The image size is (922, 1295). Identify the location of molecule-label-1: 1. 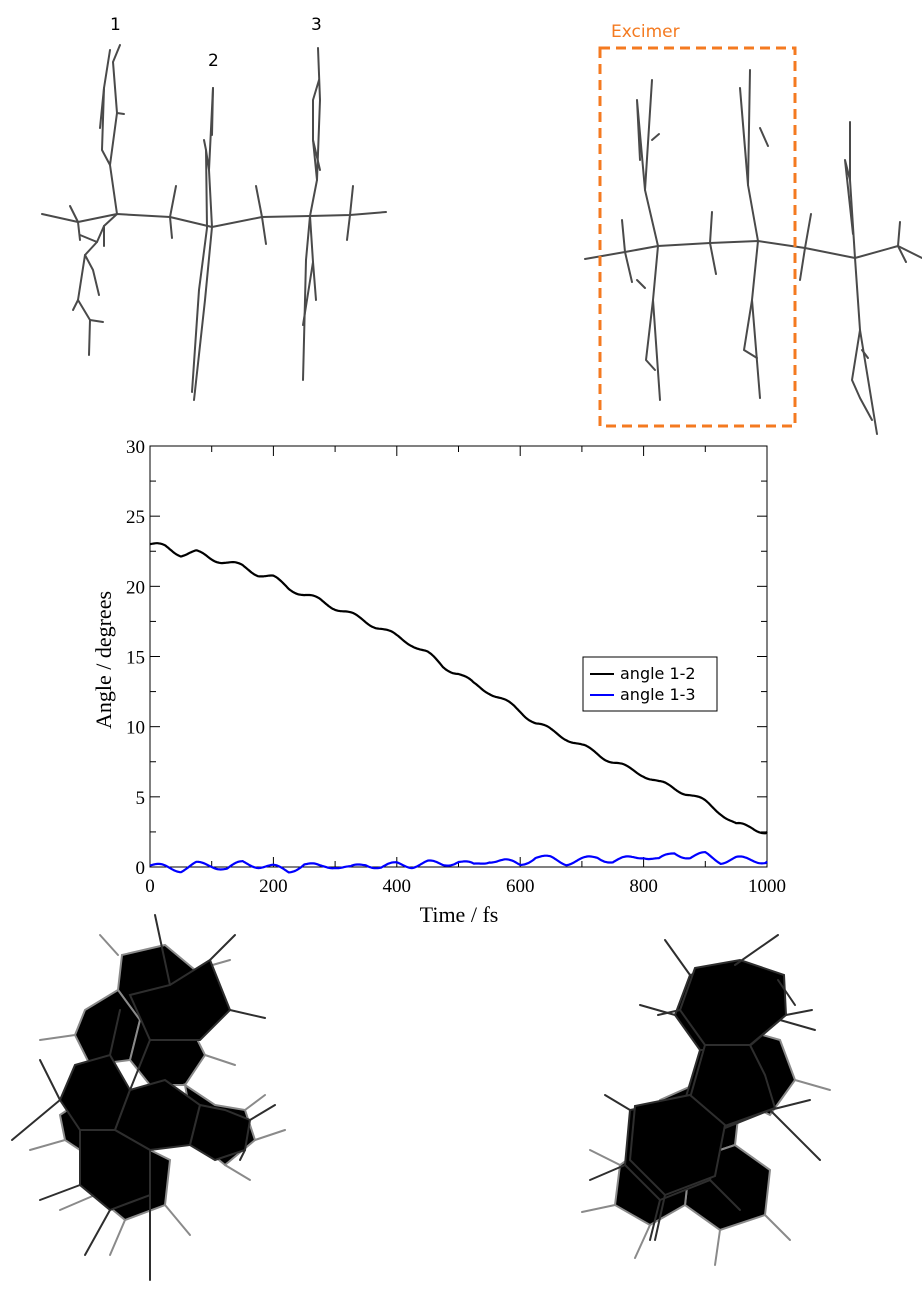
(115, 25).